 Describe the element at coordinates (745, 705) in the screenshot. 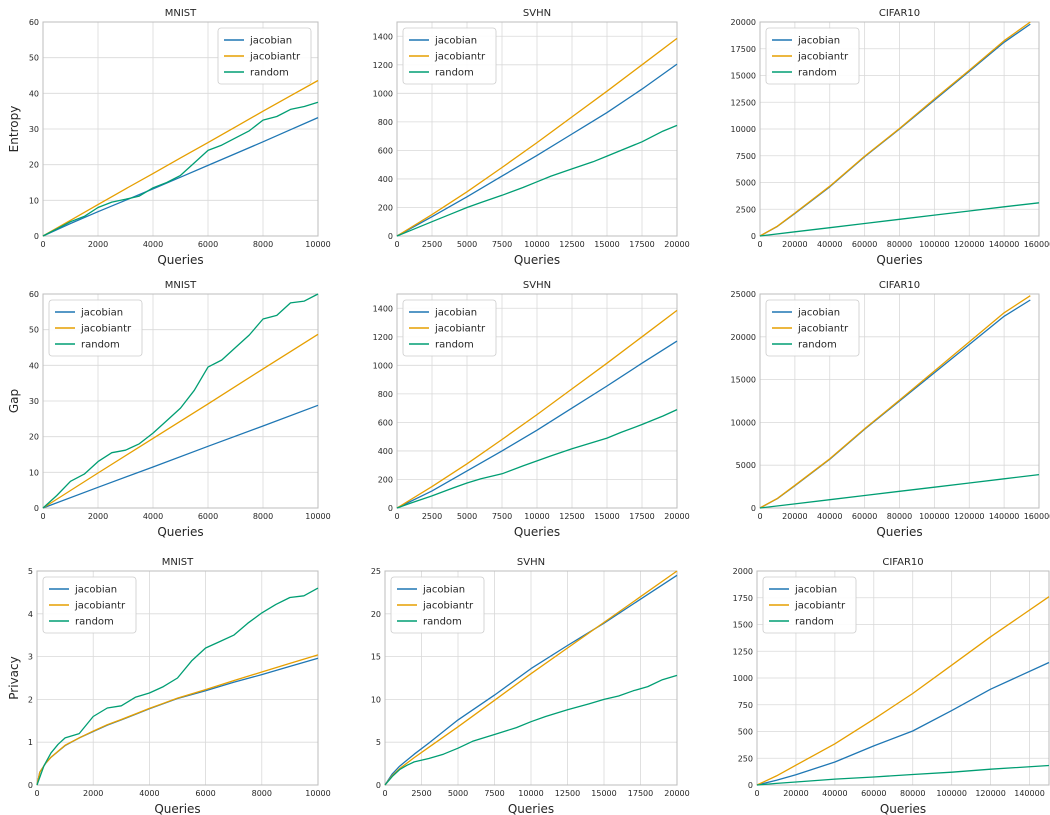

I see `y-tick-label: 750` at that location.